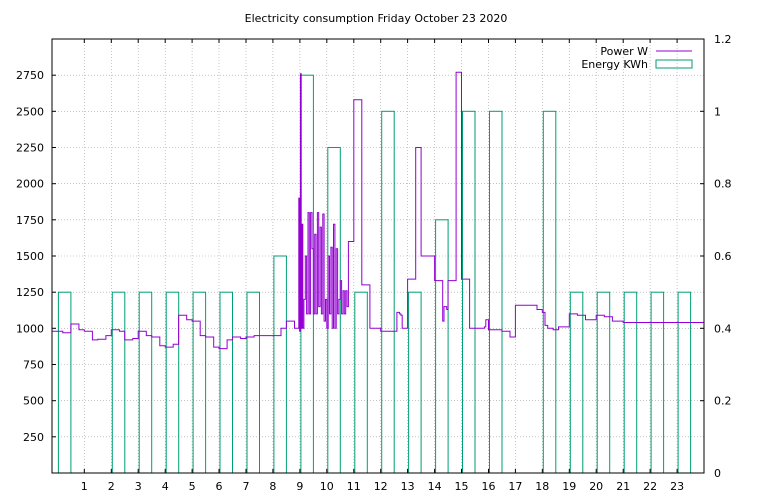  Describe the element at coordinates (84, 486) in the screenshot. I see `x-tick-label: 1` at that location.